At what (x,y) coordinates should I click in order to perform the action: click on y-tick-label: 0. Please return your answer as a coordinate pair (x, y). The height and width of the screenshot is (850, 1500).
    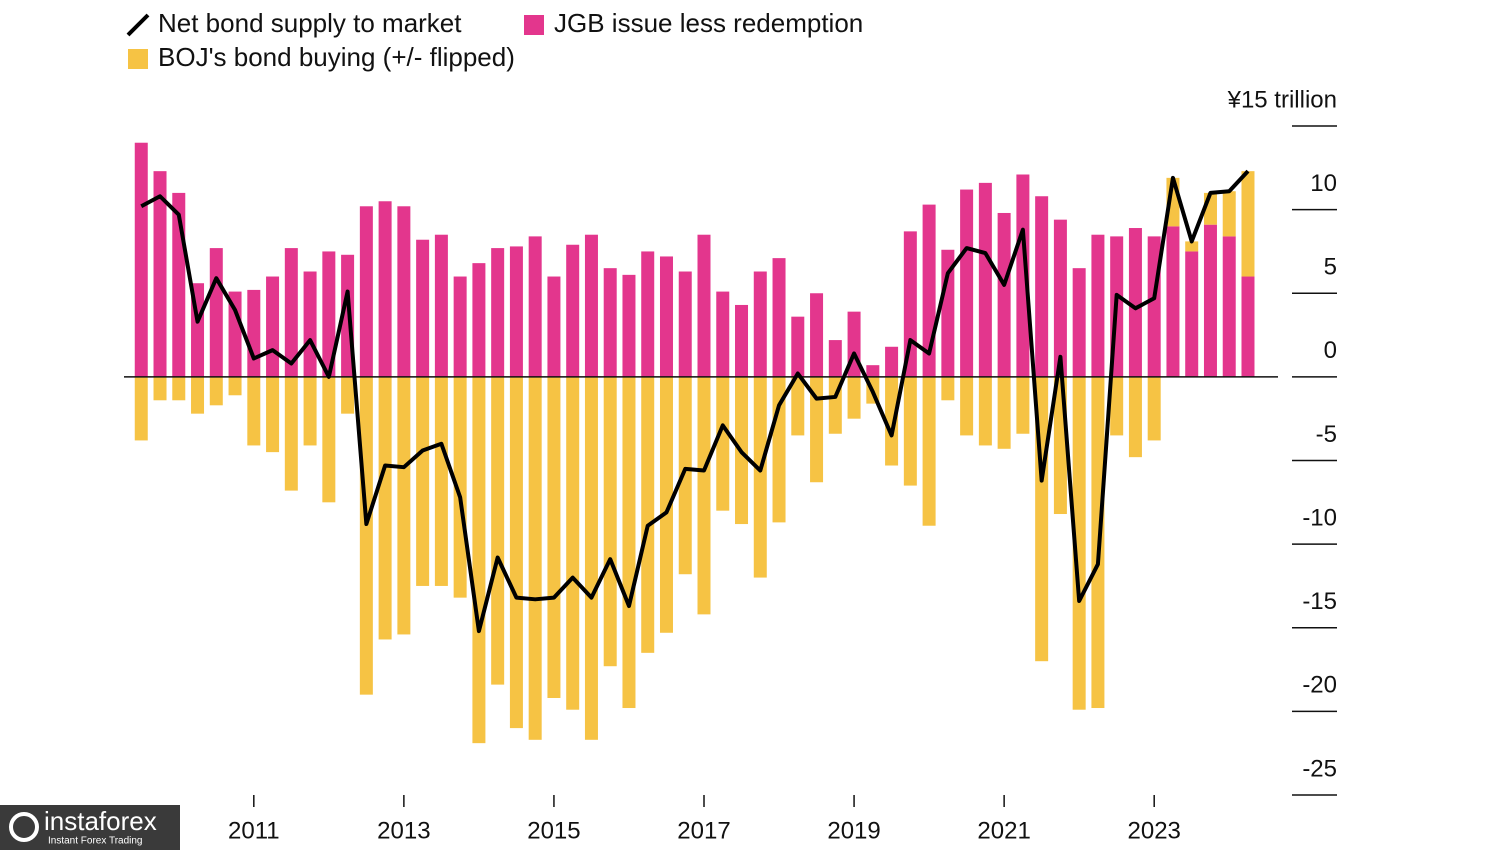
    Looking at the image, I should click on (1330, 350).